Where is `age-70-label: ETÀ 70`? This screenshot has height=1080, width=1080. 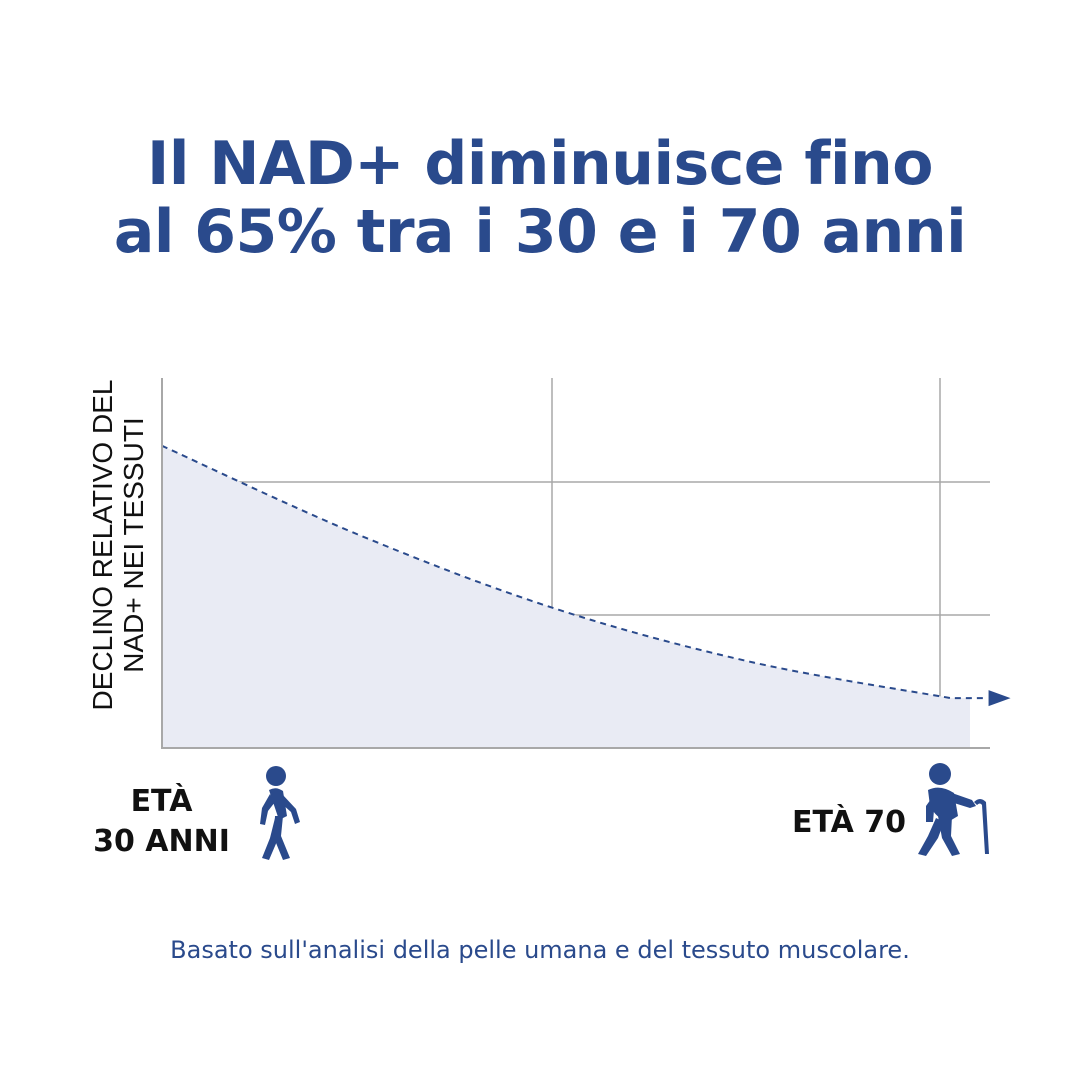
age-70-label: ETÀ 70 is located at coordinates (848, 822).